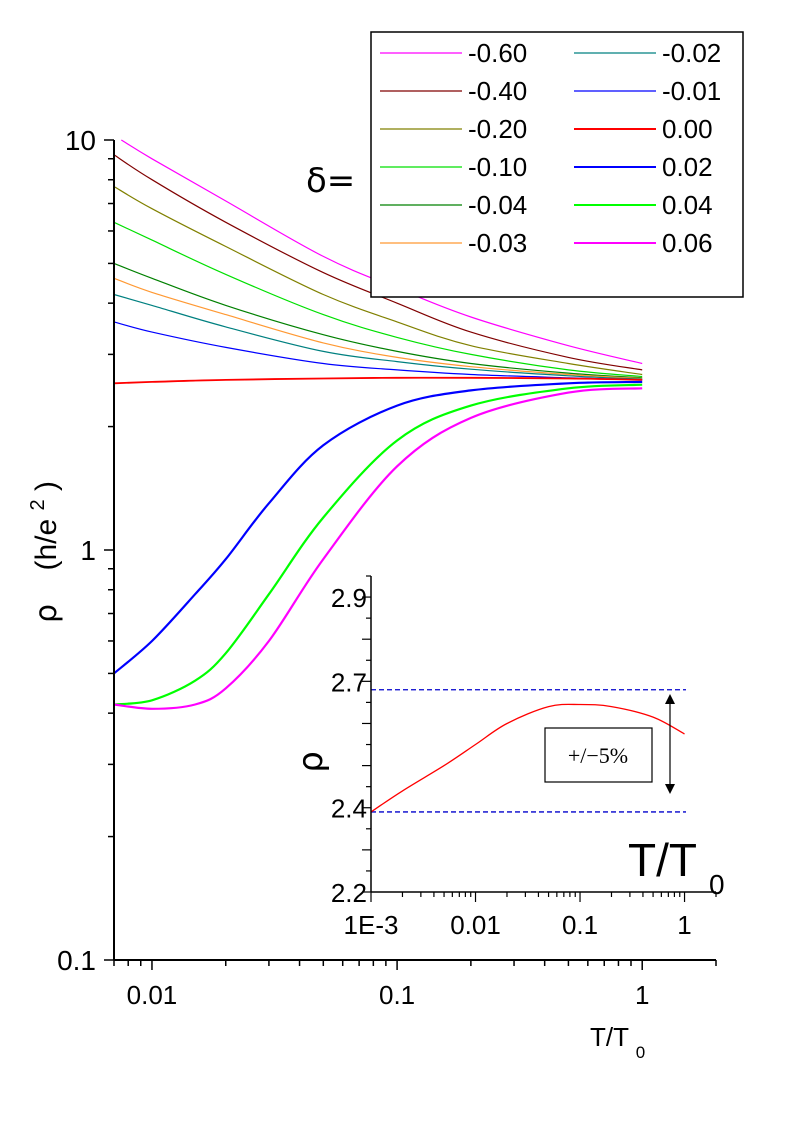 Image resolution: width=788 pixels, height=1131 pixels. I want to click on inset-x-axis-label: T/T 0, so click(676, 867).